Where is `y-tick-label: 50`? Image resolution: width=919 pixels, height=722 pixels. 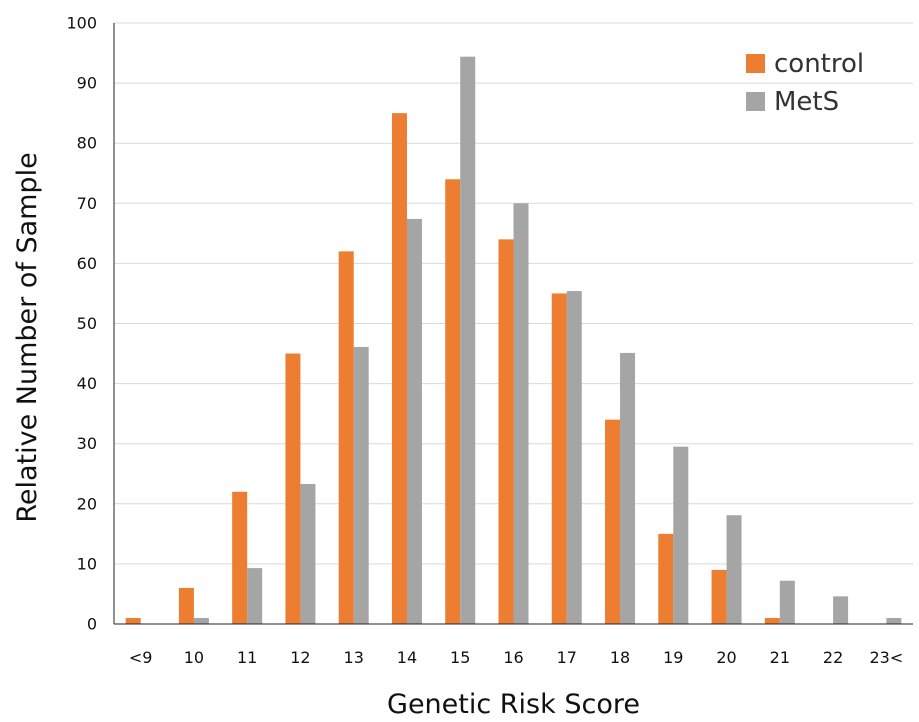 y-tick-label: 50 is located at coordinates (87, 323).